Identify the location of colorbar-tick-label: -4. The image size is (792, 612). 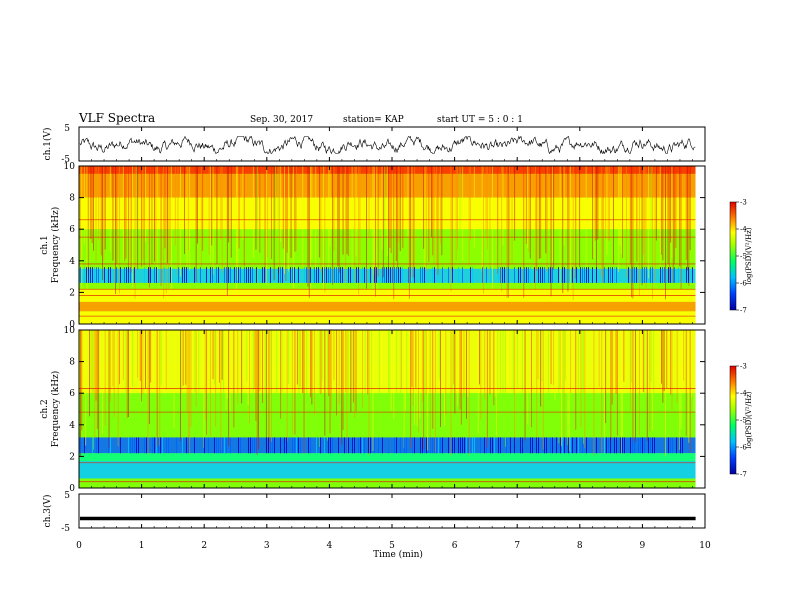
(743, 394).